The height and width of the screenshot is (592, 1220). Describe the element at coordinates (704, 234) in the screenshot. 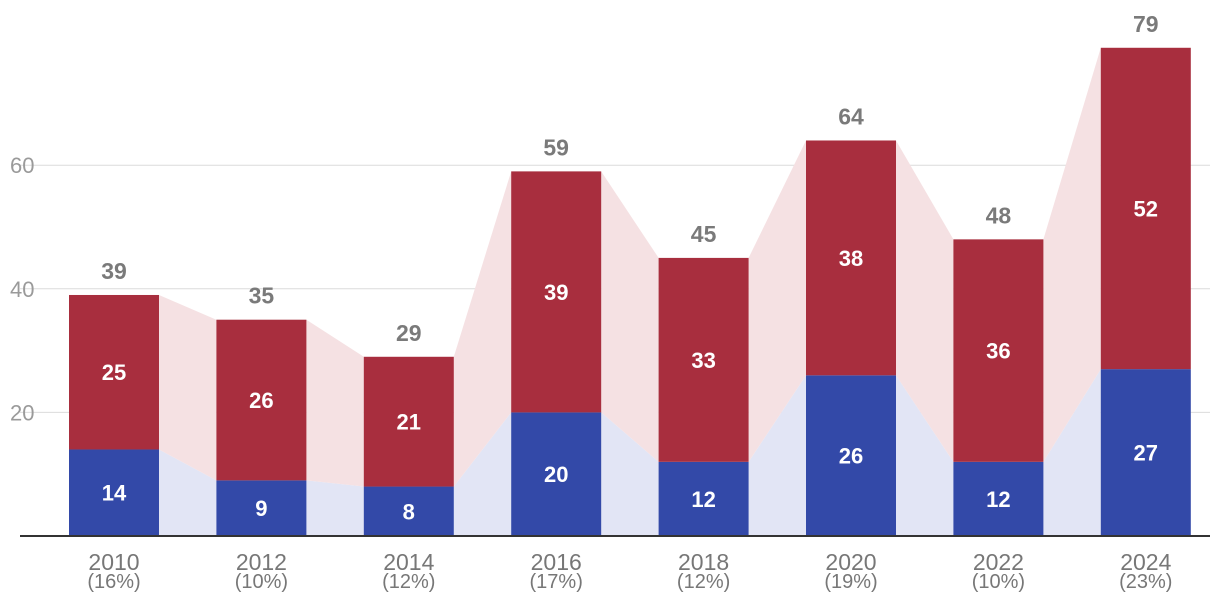

I see `bar-total-label: 45` at that location.